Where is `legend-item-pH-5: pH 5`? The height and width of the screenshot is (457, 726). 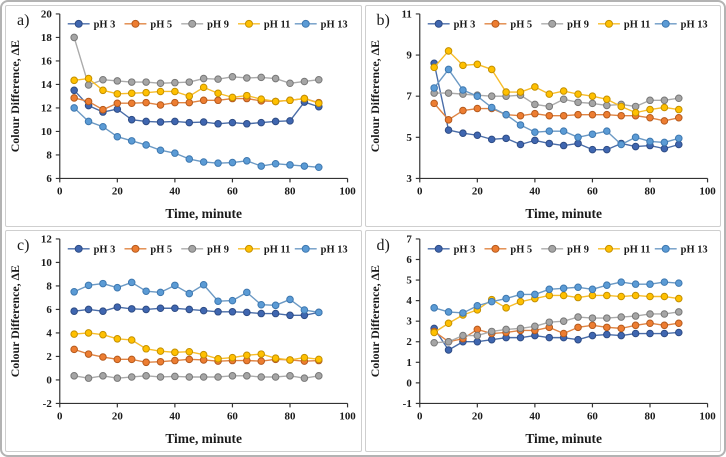
legend-item-pH-5: pH 5 is located at coordinates (507, 249).